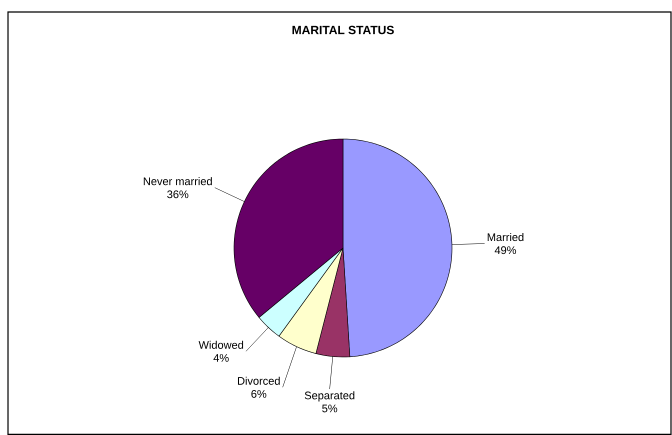  I want to click on data-label: 5%, so click(330, 408).